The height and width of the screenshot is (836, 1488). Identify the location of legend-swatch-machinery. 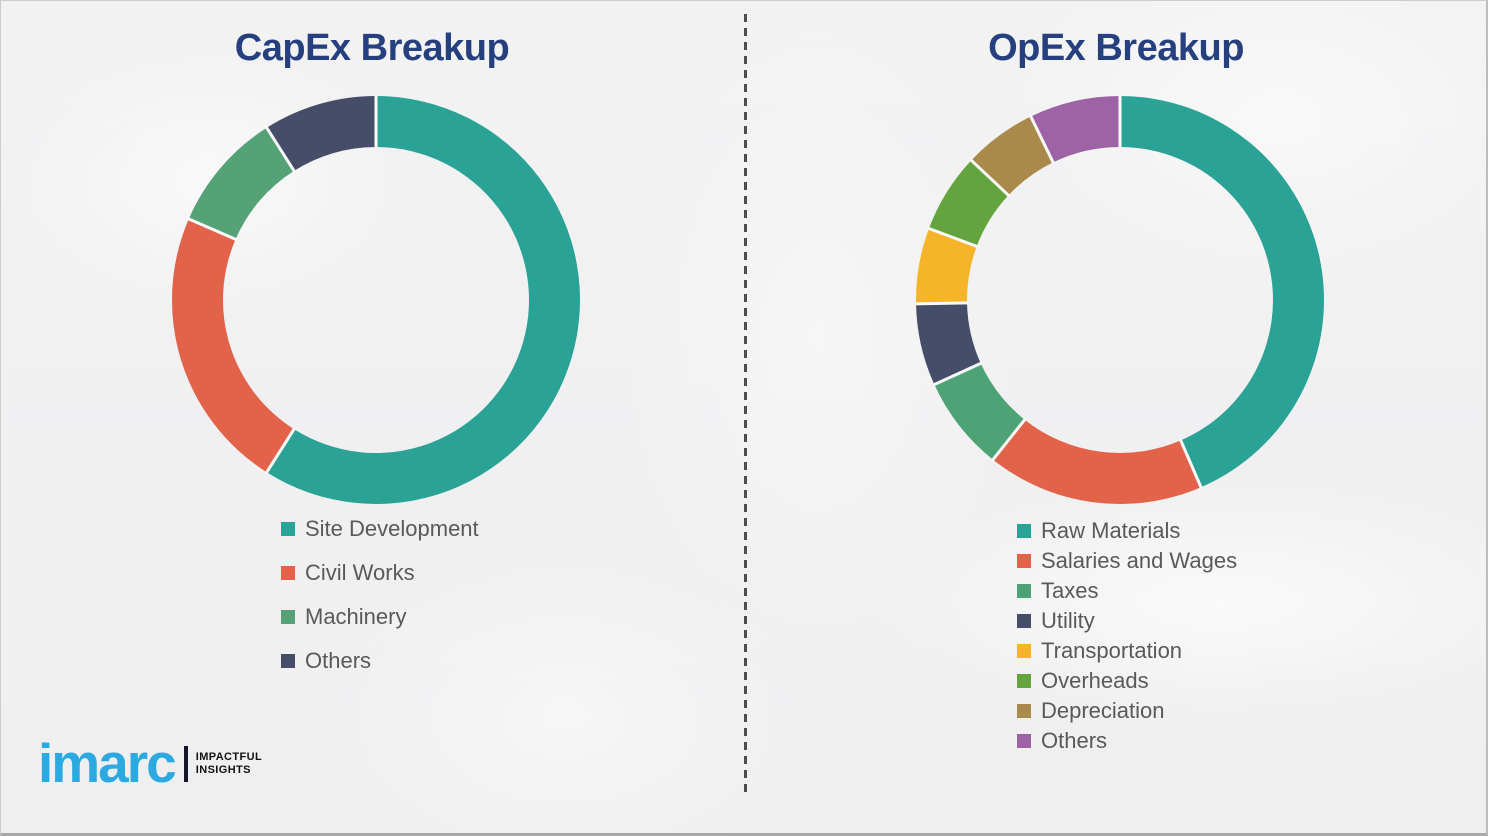
(288, 617).